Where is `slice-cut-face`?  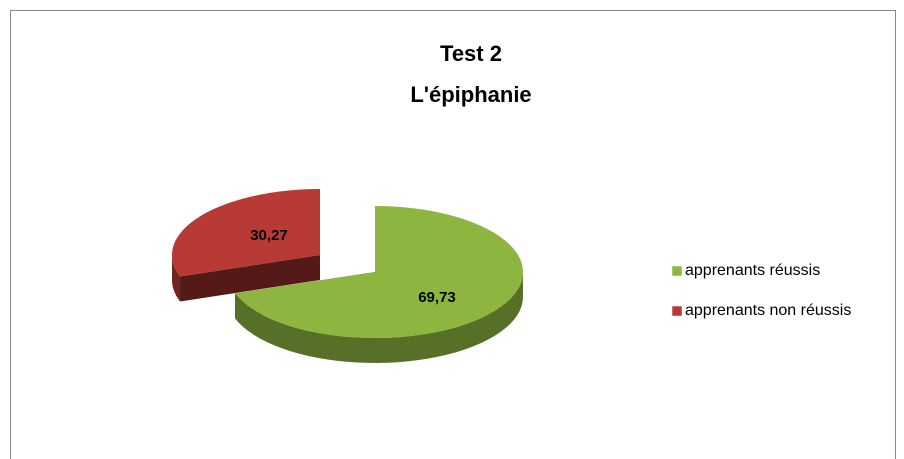
slice-cut-face is located at coordinates (250, 278).